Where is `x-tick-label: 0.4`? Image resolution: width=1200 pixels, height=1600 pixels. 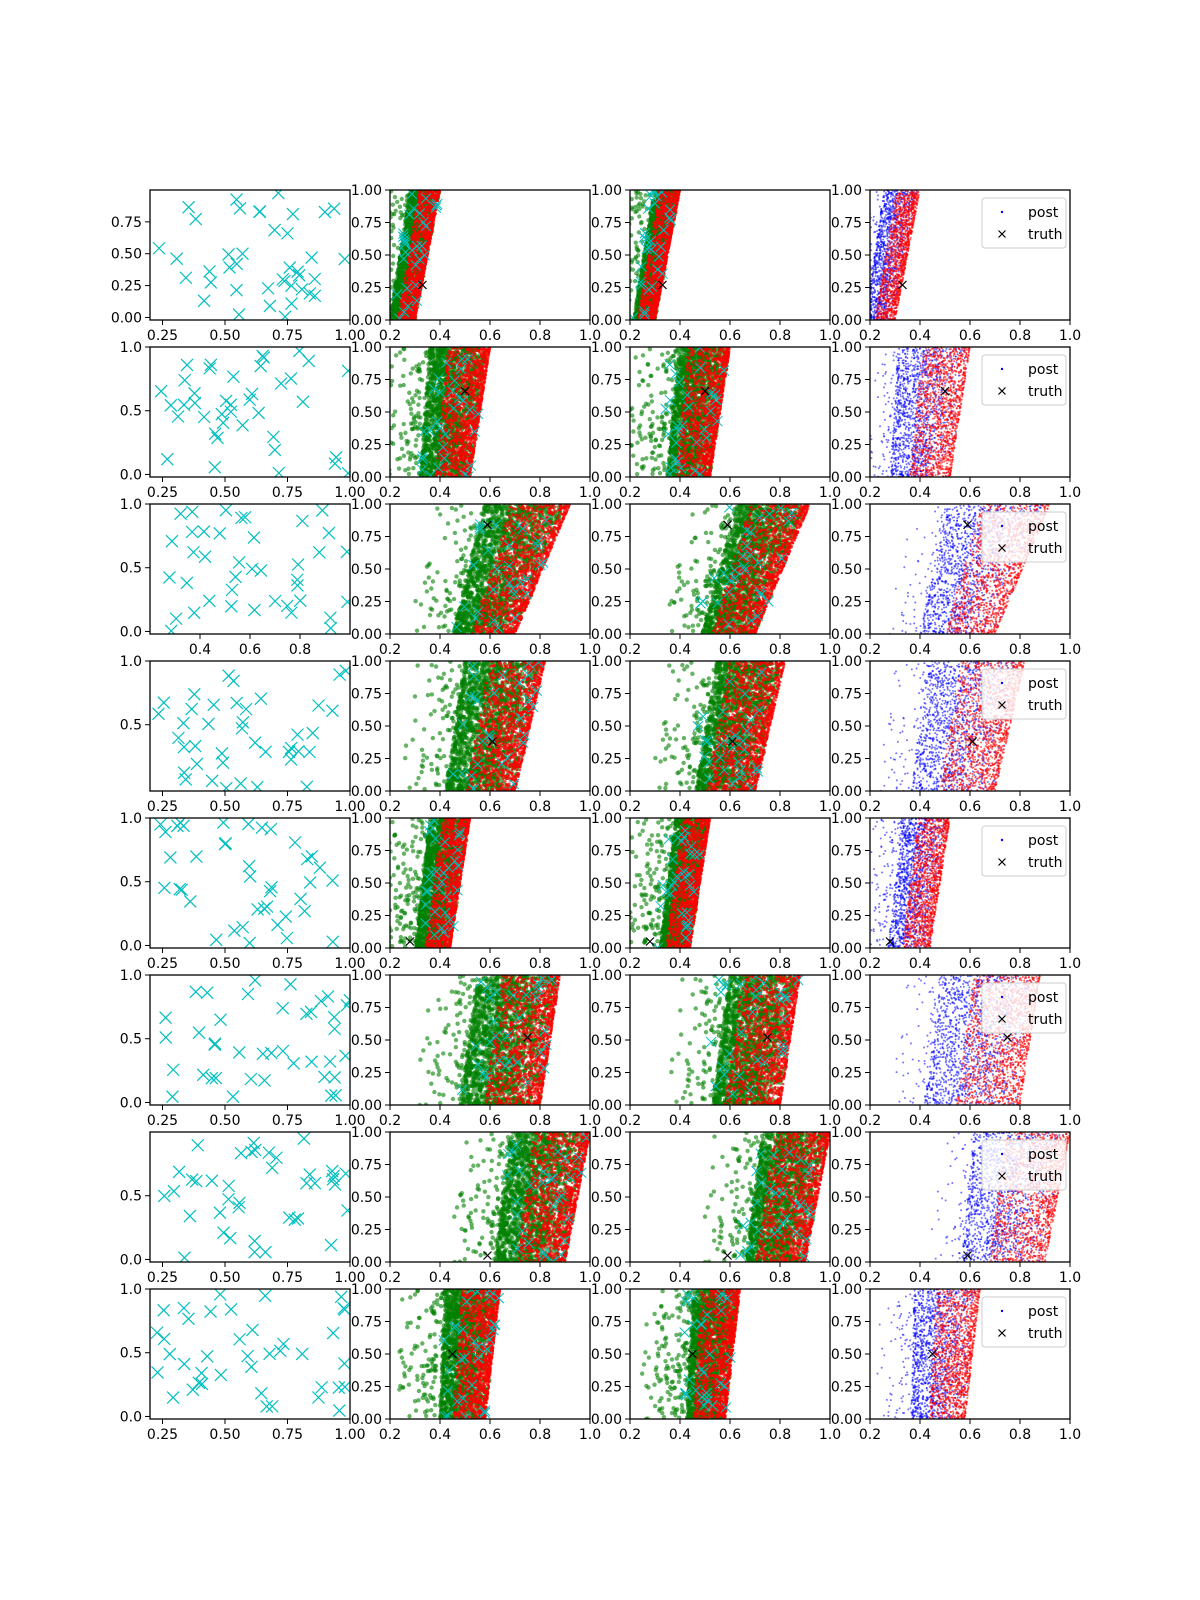
x-tick-label: 0.4 is located at coordinates (440, 336).